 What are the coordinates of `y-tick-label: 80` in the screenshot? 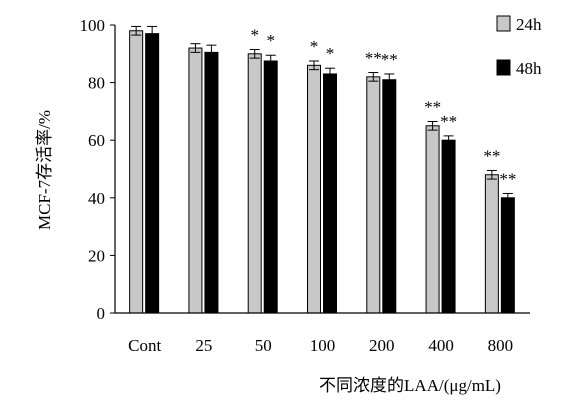 It's located at (96, 83).